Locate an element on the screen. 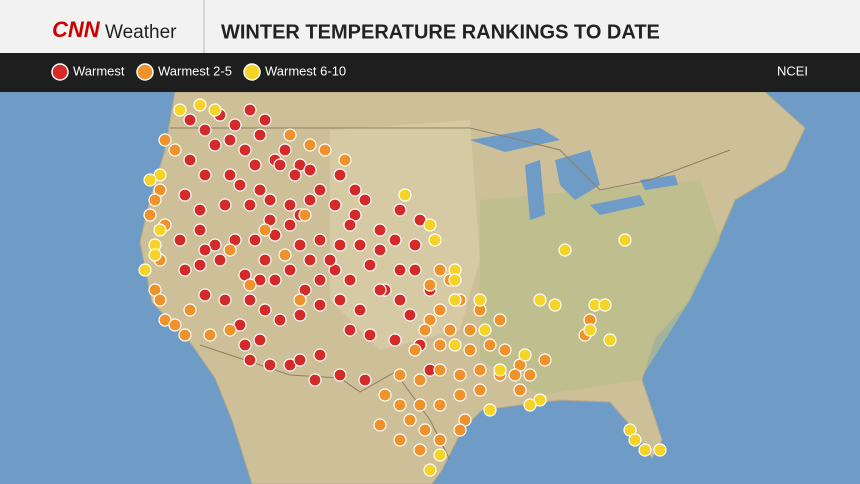  header-bar is located at coordinates (430, 26).